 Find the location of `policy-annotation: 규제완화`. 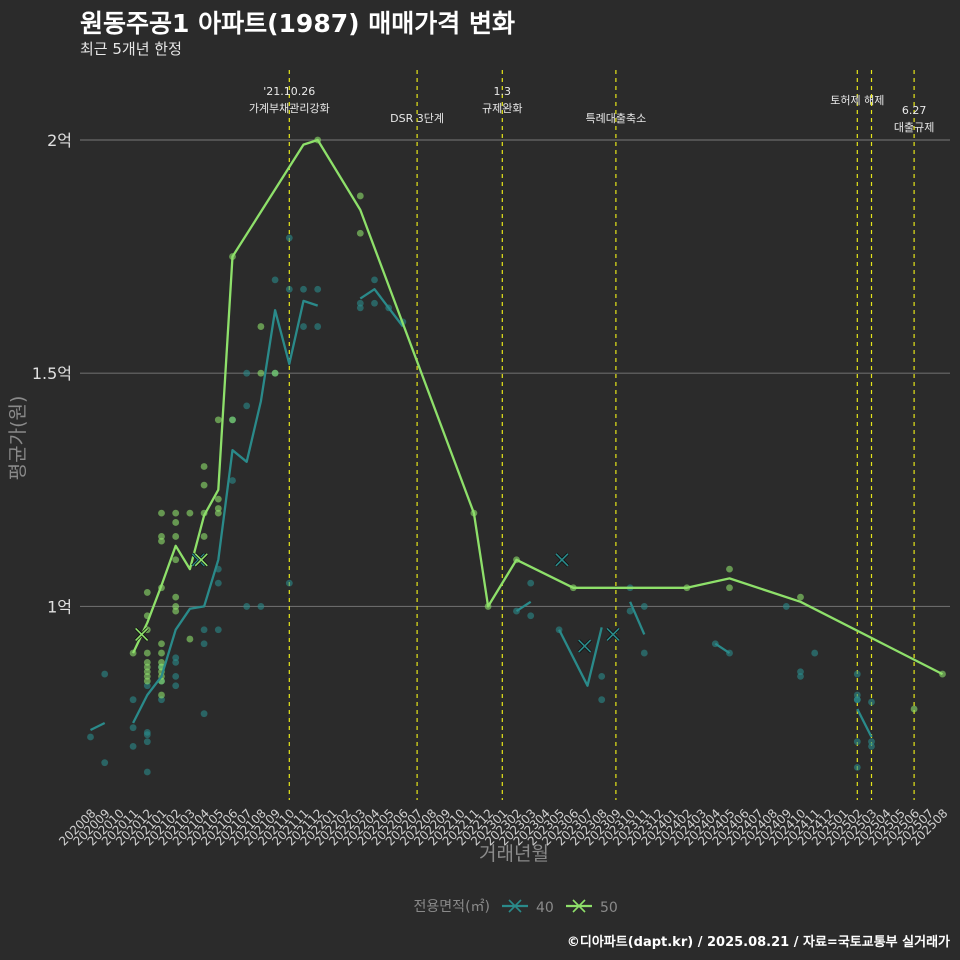

policy-annotation: 규제완화 is located at coordinates (502, 108).